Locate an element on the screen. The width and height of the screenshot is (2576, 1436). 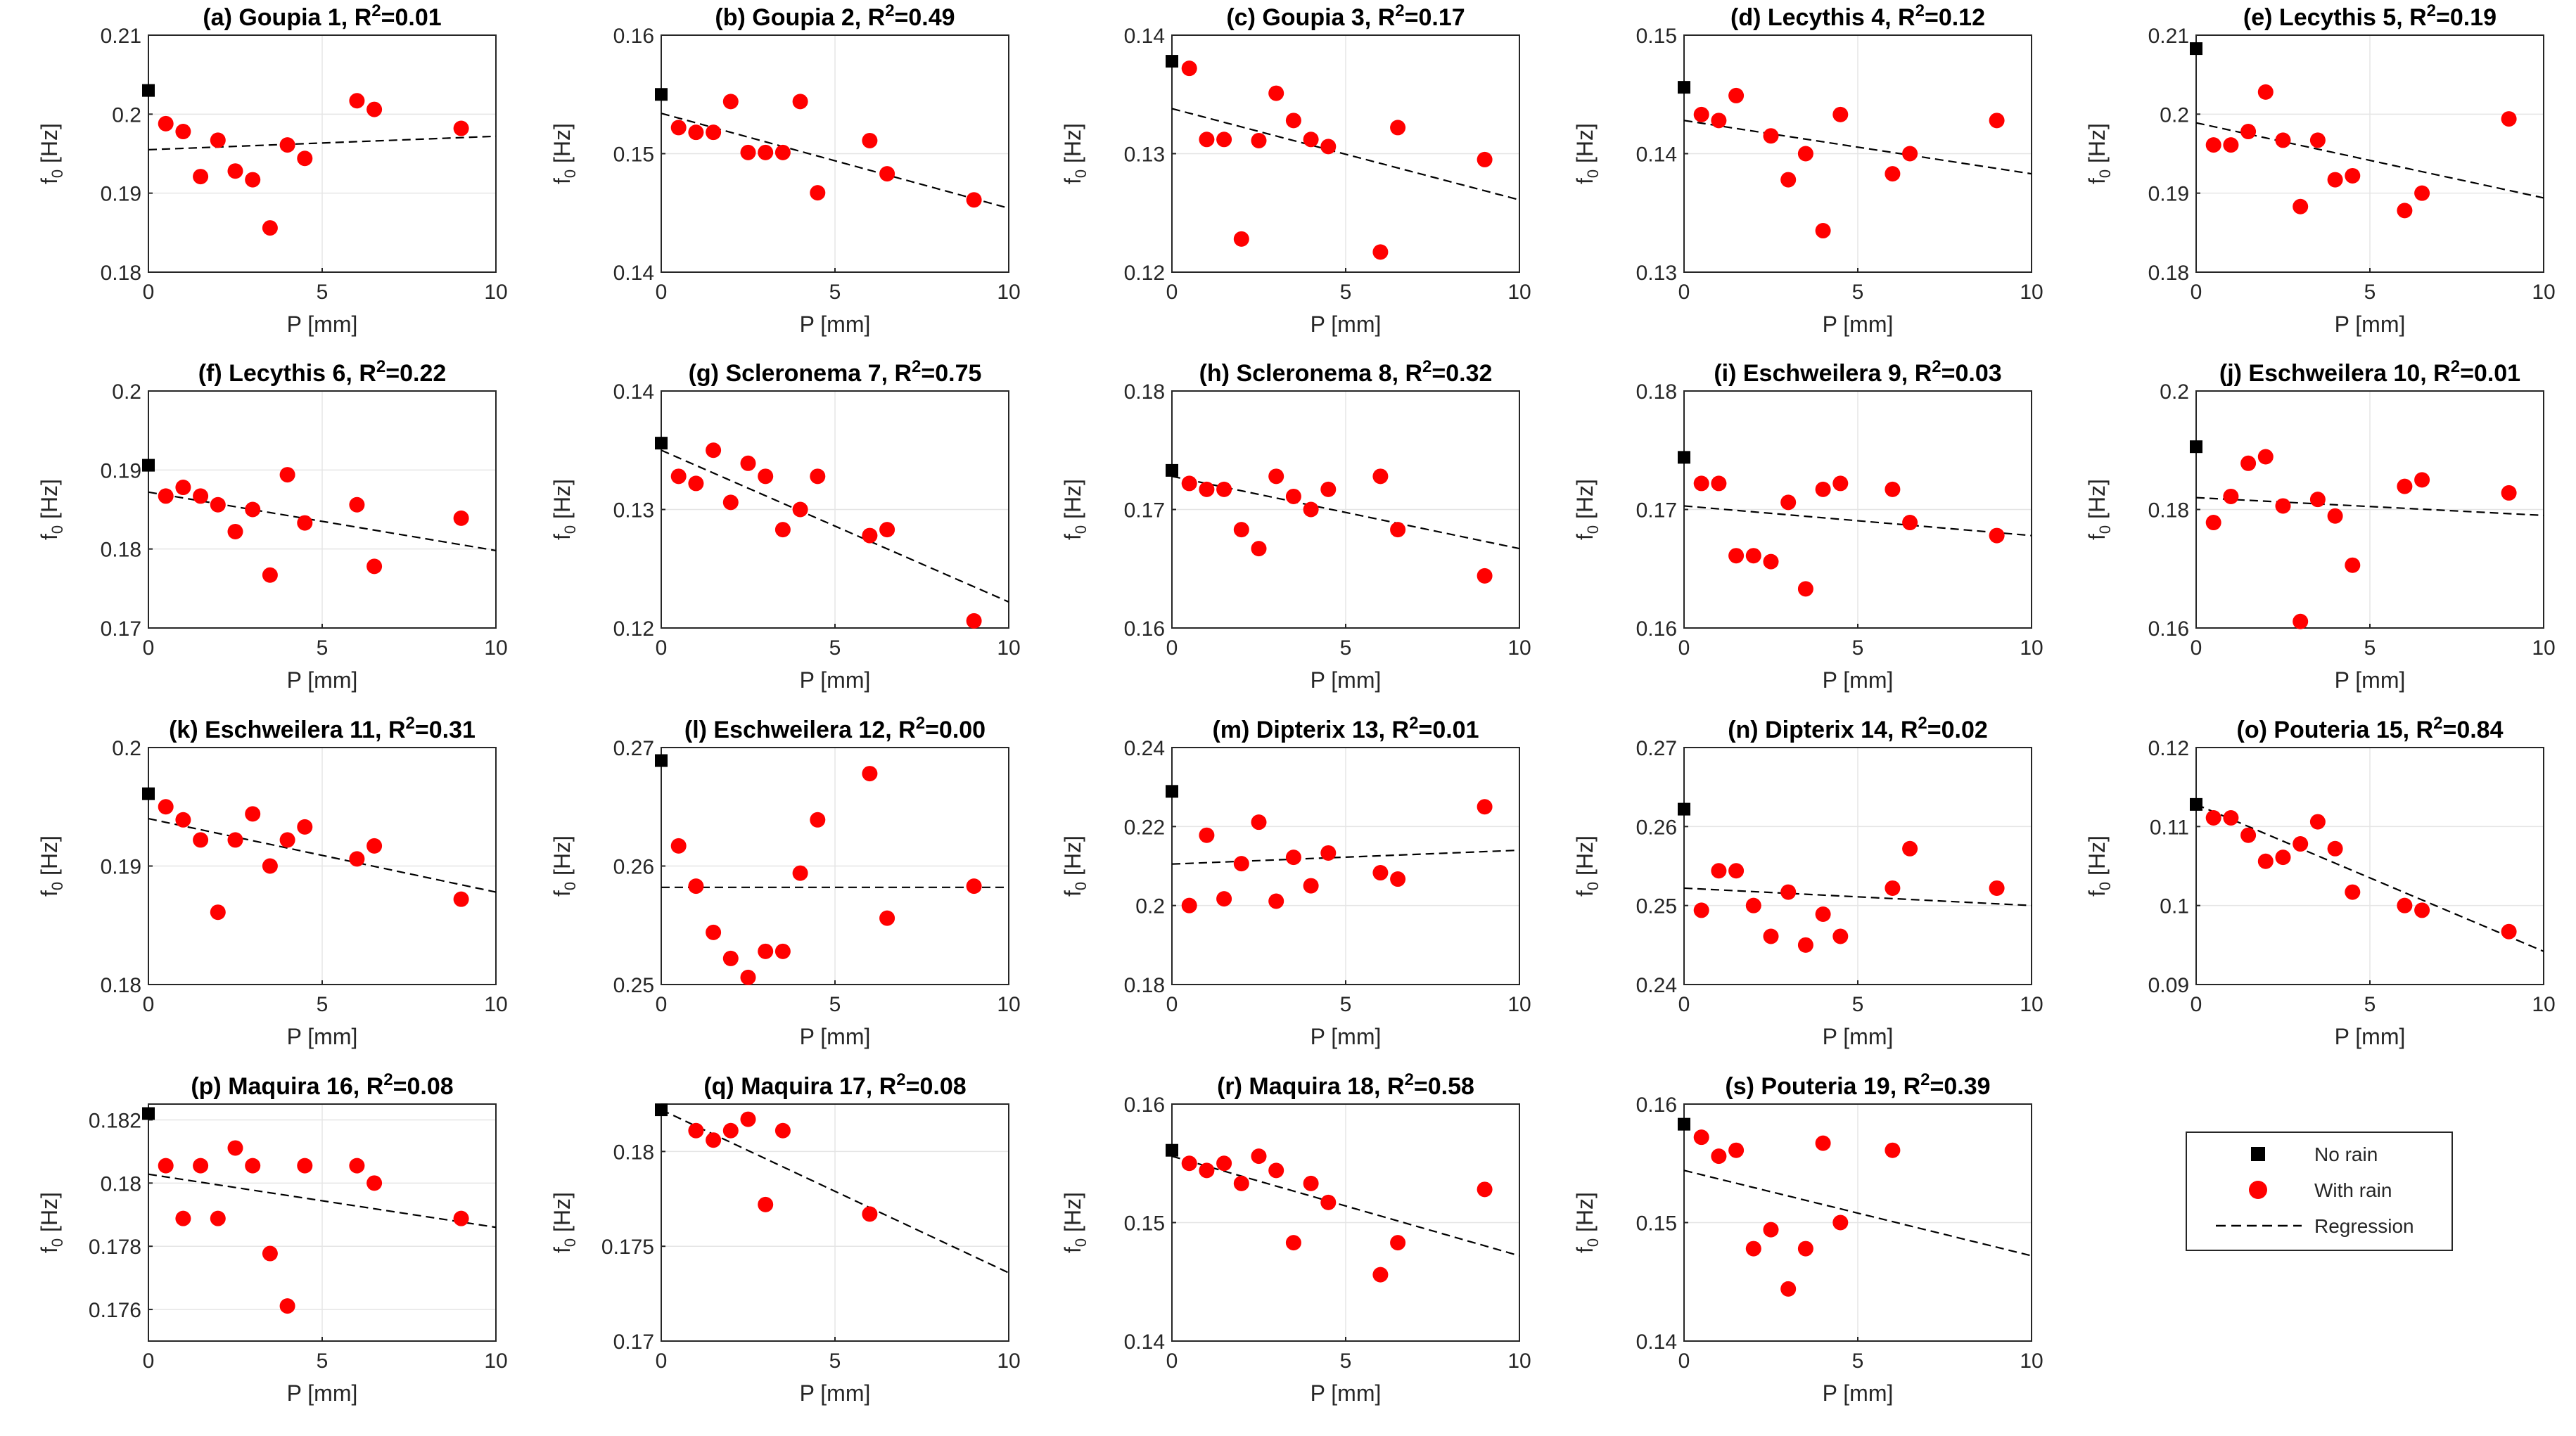
y-tick-label: 0.12 is located at coordinates (2168, 748).